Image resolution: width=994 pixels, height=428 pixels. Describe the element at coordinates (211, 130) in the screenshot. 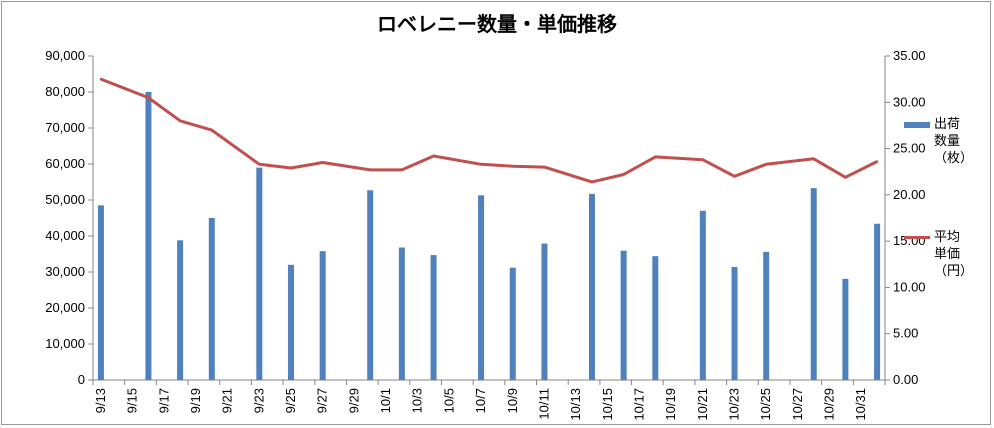

I see `price-point-9/20` at that location.